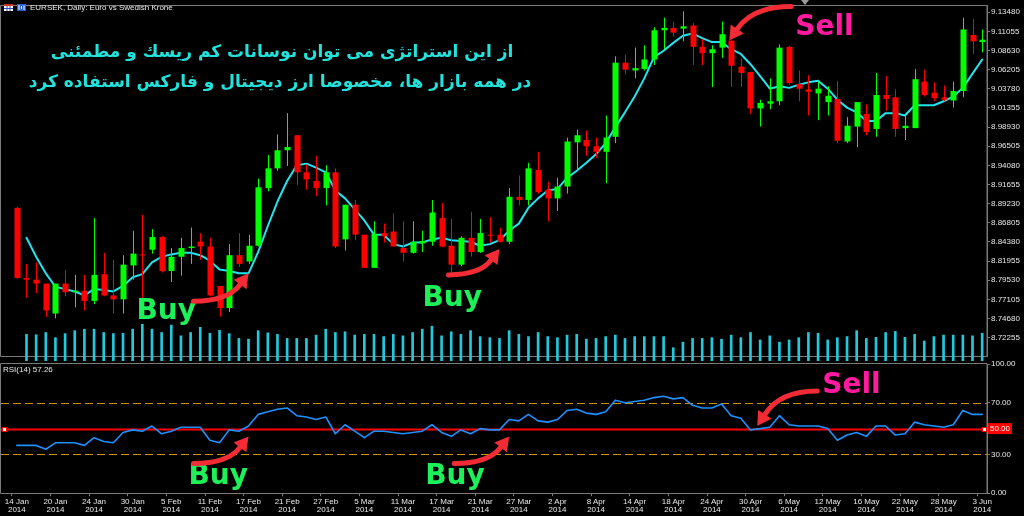  What do you see at coordinates (673, 505) in the screenshot?
I see `x-tick-label: 18 Apr 2014` at bounding box center [673, 505].